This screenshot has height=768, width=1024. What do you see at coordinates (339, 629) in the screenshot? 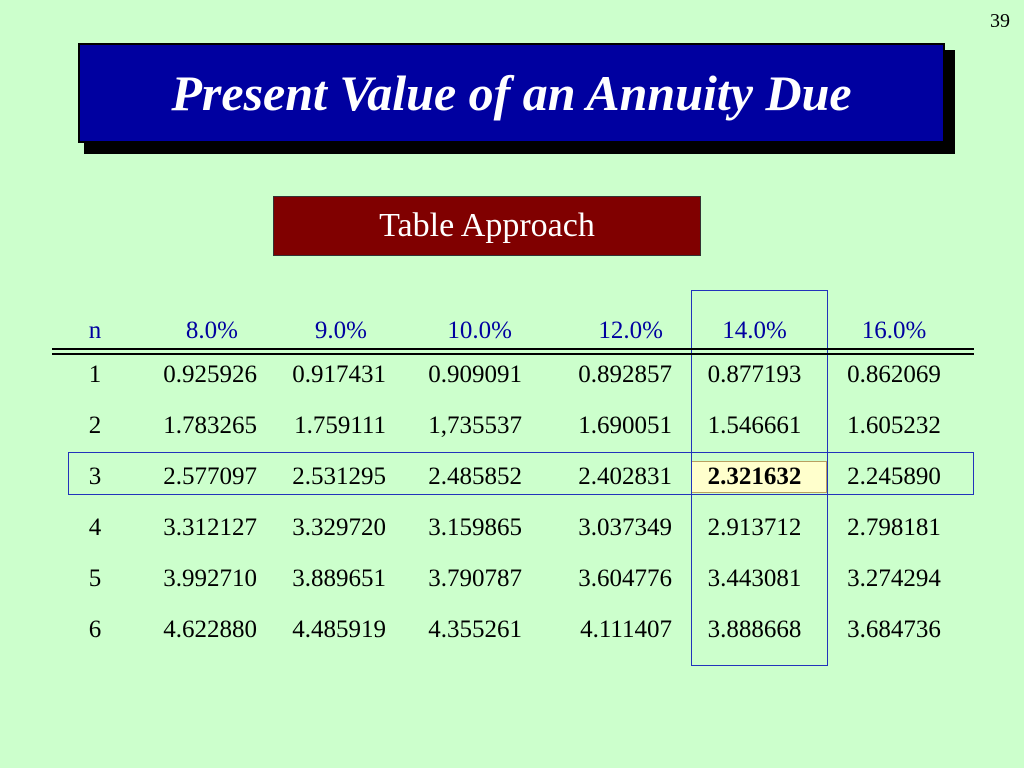
I see `factor-cell: 4.485919` at bounding box center [339, 629].